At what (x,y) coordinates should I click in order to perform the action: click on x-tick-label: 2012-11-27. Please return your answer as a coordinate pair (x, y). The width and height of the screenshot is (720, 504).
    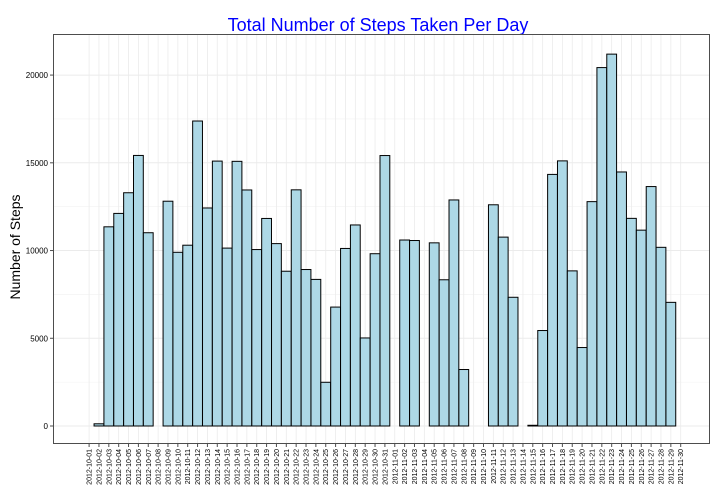
    Looking at the image, I should click on (652, 466).